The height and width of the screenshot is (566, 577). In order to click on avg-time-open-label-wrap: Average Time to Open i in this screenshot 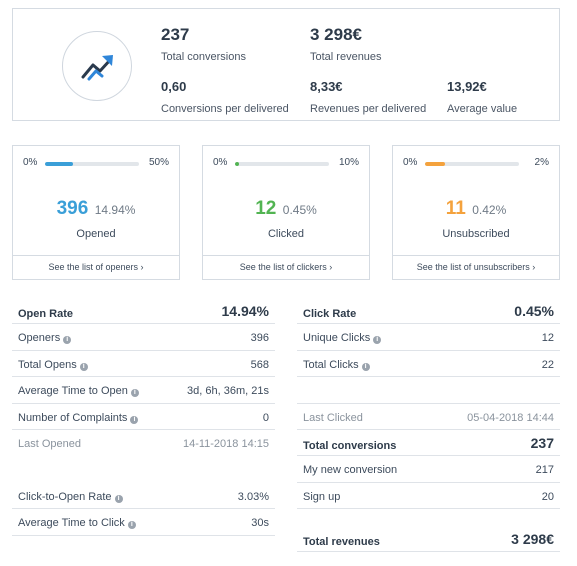, I will do `click(78, 391)`.